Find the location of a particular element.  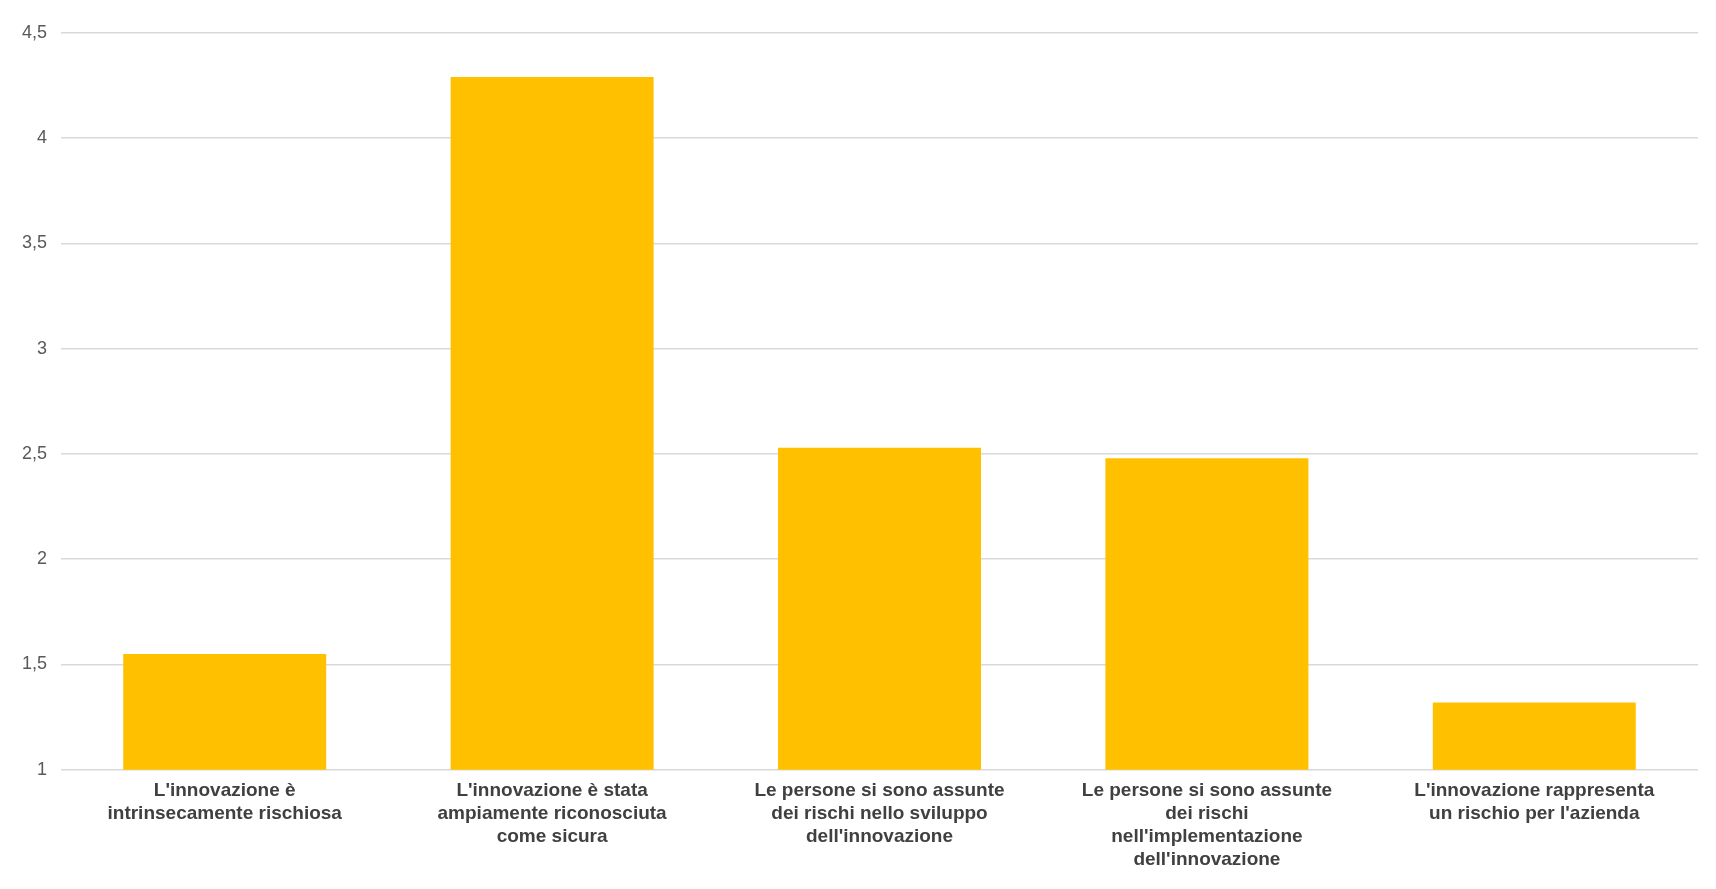

y-tick-label: 2,5 is located at coordinates (34, 452).